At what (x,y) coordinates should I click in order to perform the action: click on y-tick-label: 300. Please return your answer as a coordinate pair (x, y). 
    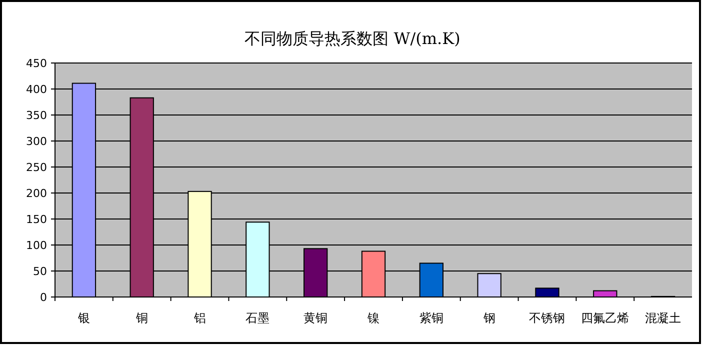
    Looking at the image, I should click on (36, 141).